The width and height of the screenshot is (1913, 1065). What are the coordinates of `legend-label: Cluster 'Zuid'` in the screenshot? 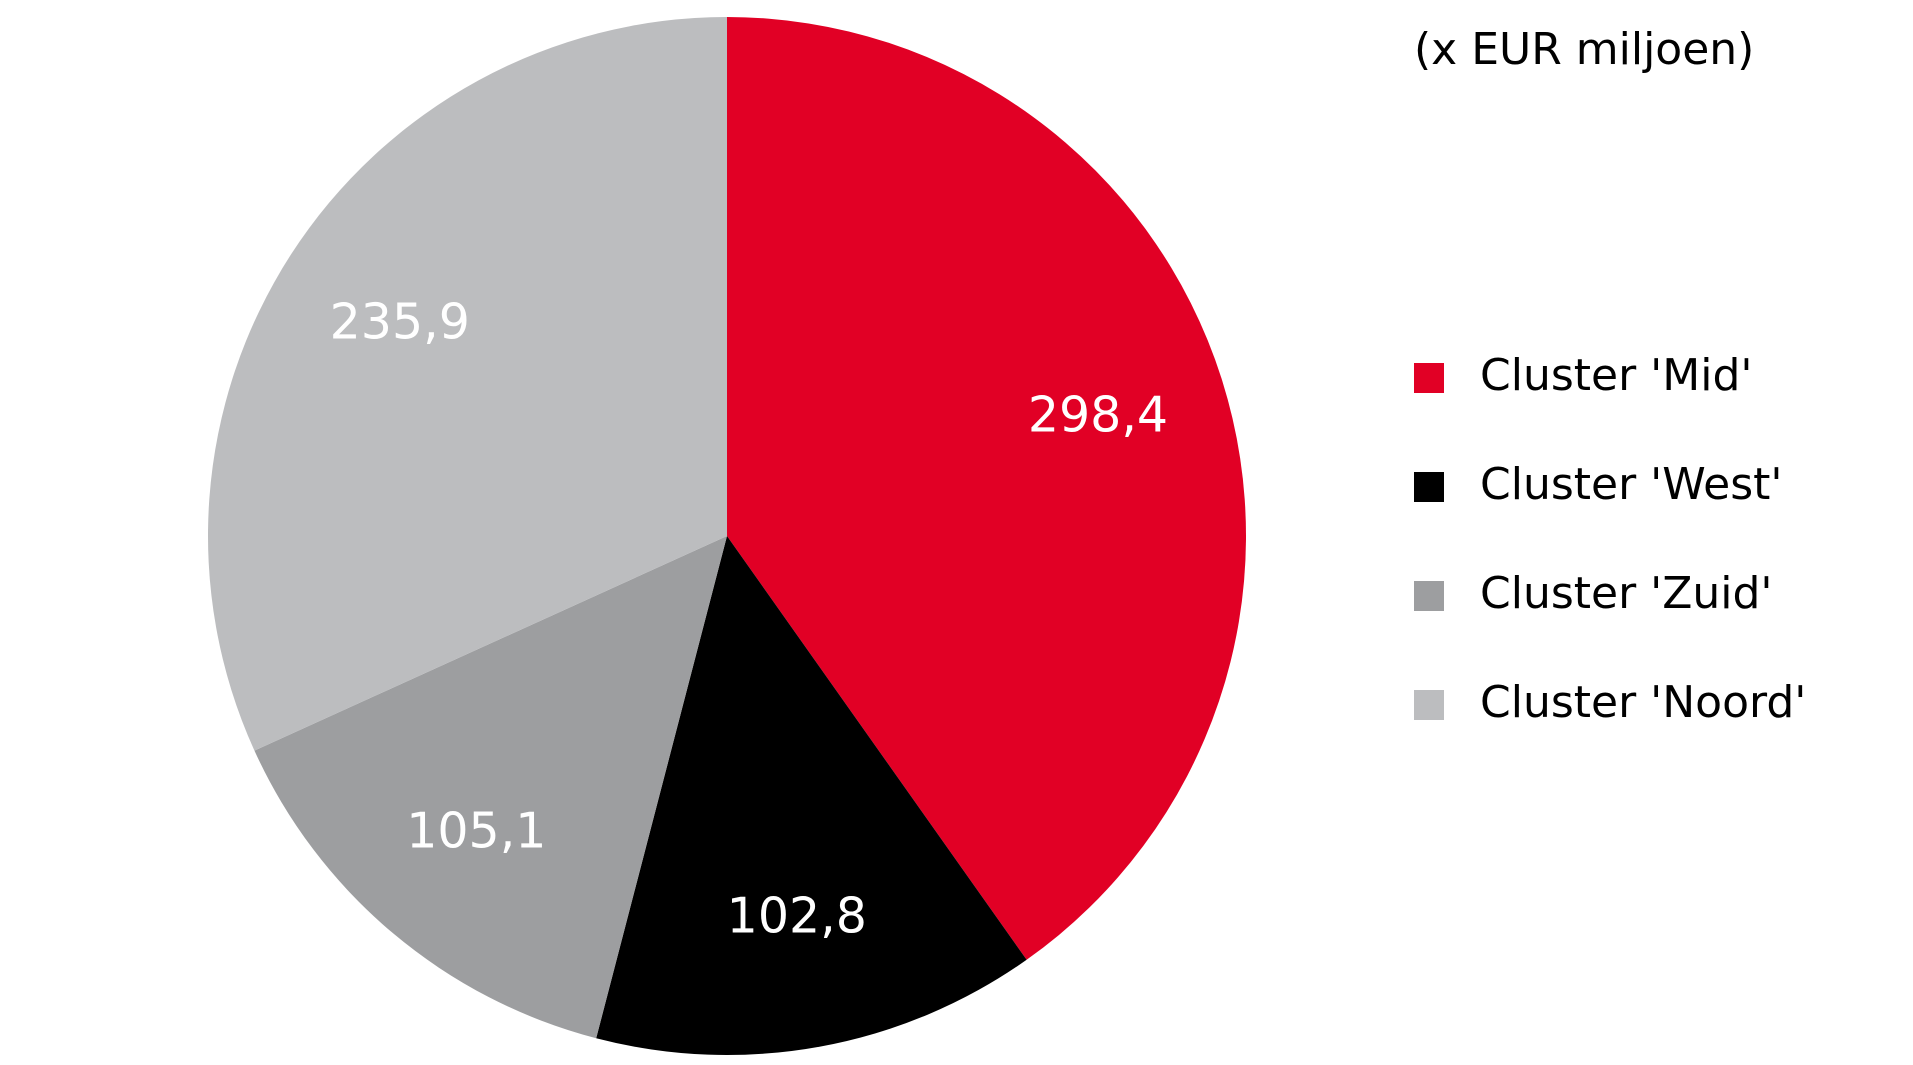 It's located at (1626, 593).